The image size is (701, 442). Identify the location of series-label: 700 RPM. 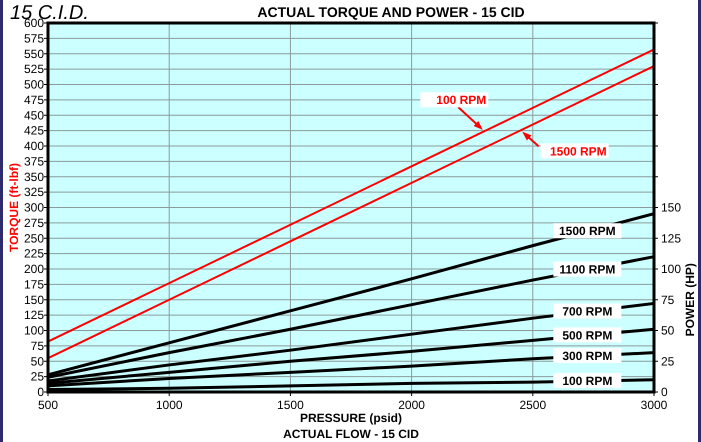
(587, 311).